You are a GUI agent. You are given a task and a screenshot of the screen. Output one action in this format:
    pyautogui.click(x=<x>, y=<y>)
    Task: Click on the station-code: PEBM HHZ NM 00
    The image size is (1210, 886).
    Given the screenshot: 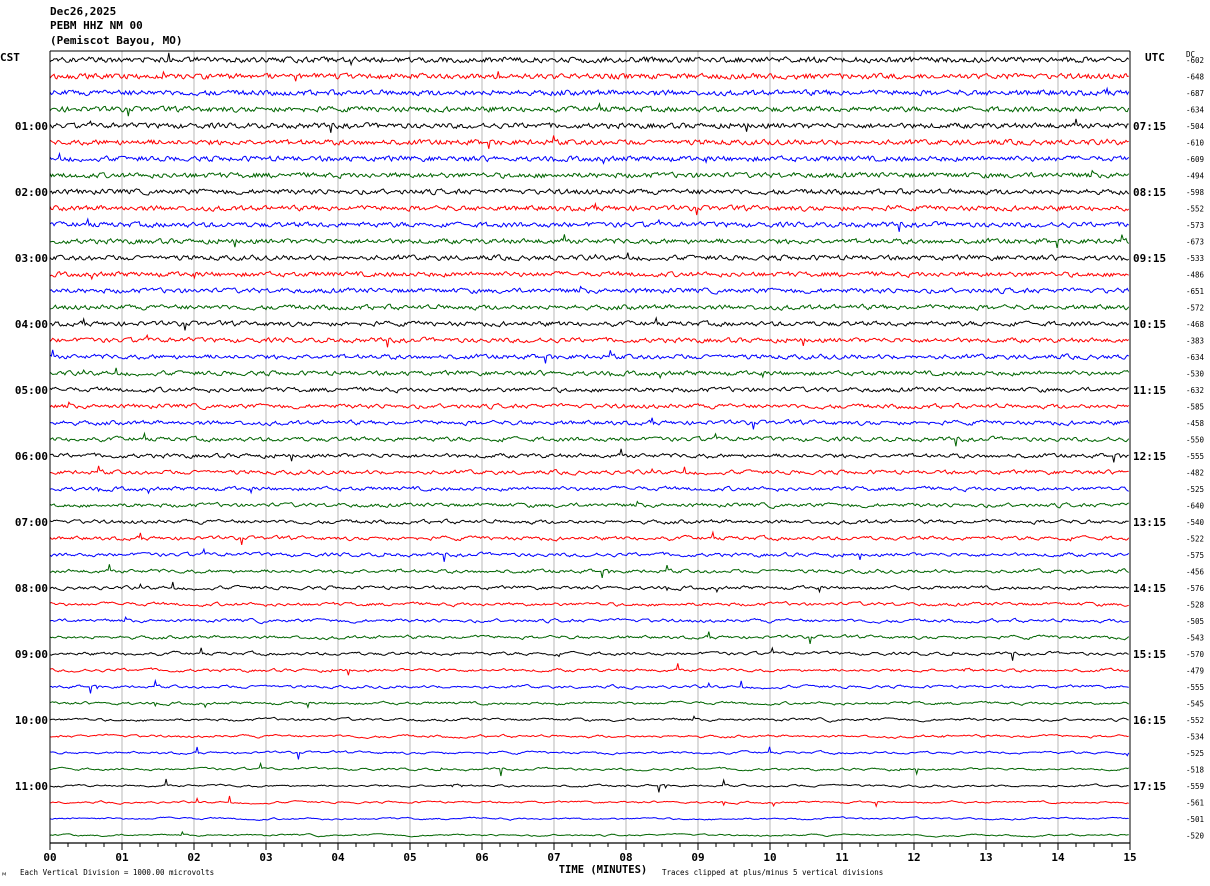 What is the action you would take?
    pyautogui.click(x=96, y=25)
    